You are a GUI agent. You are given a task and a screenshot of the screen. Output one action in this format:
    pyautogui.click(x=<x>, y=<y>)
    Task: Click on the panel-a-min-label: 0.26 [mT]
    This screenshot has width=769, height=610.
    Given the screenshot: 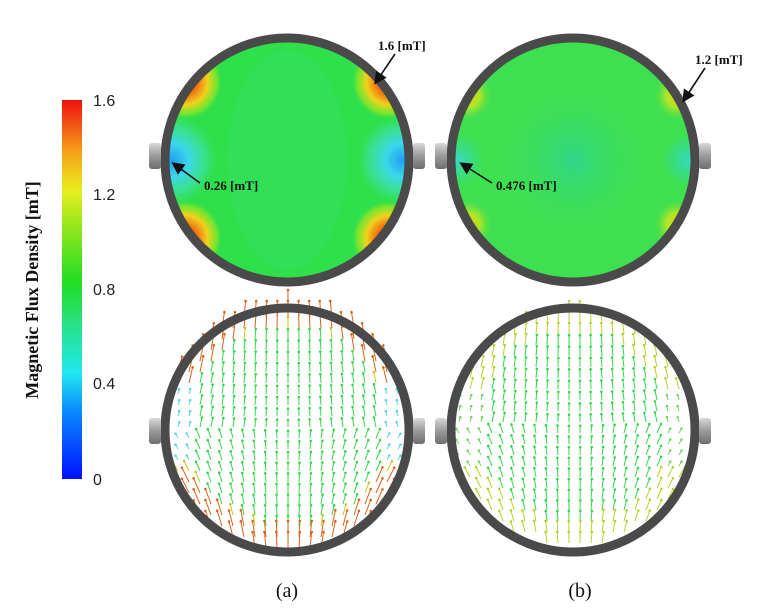 What is the action you would take?
    pyautogui.click(x=231, y=185)
    